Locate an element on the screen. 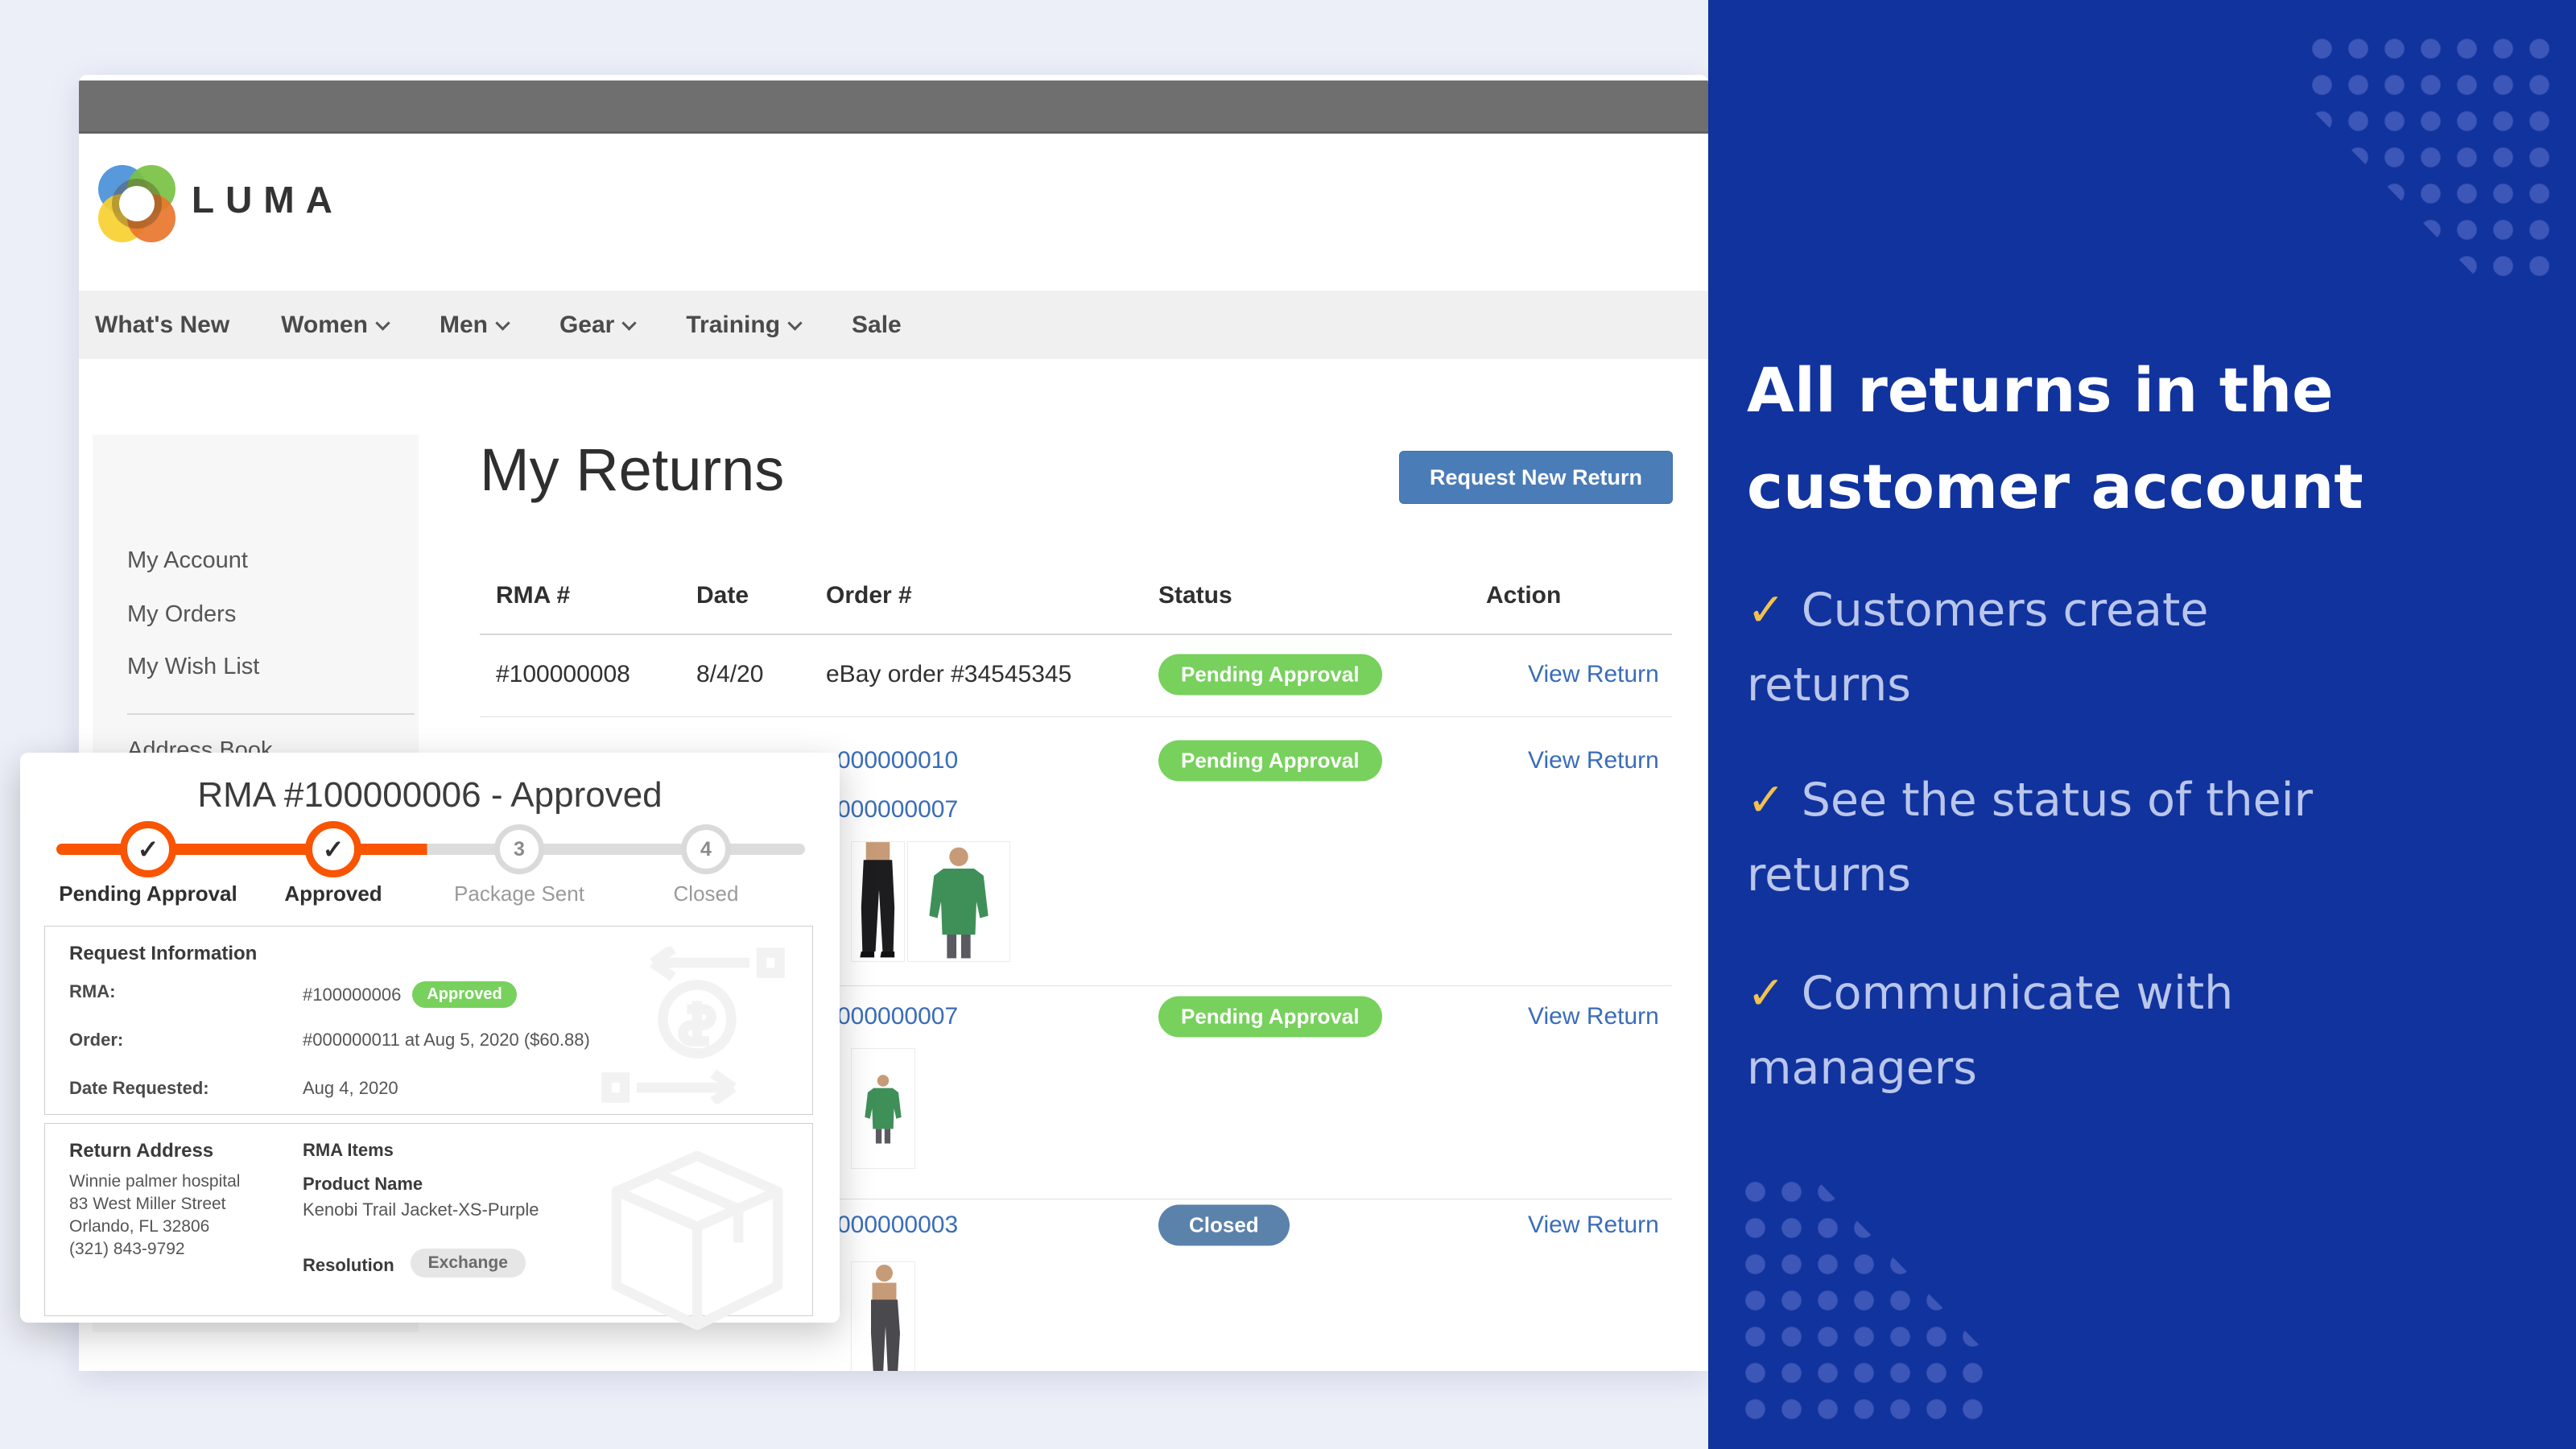 The height and width of the screenshot is (1449, 2576). nav-sale: Sale is located at coordinates (877, 324).